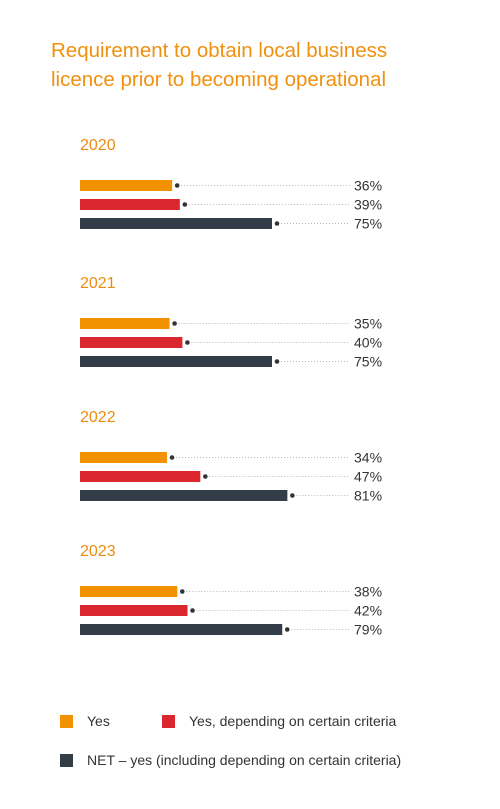 The height and width of the screenshot is (809, 500). What do you see at coordinates (176, 361) in the screenshot?
I see `bar-2021-net-yes` at bounding box center [176, 361].